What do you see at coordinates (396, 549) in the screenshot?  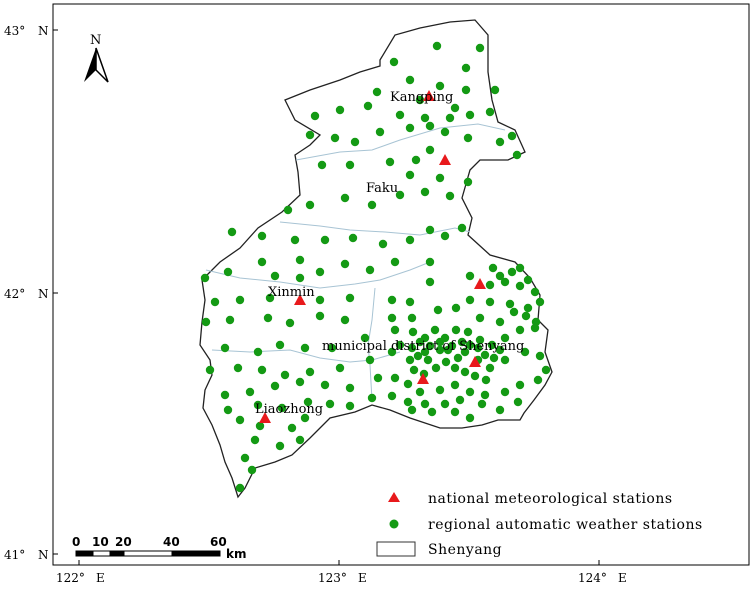 I see `legend-boundary-icon` at bounding box center [396, 549].